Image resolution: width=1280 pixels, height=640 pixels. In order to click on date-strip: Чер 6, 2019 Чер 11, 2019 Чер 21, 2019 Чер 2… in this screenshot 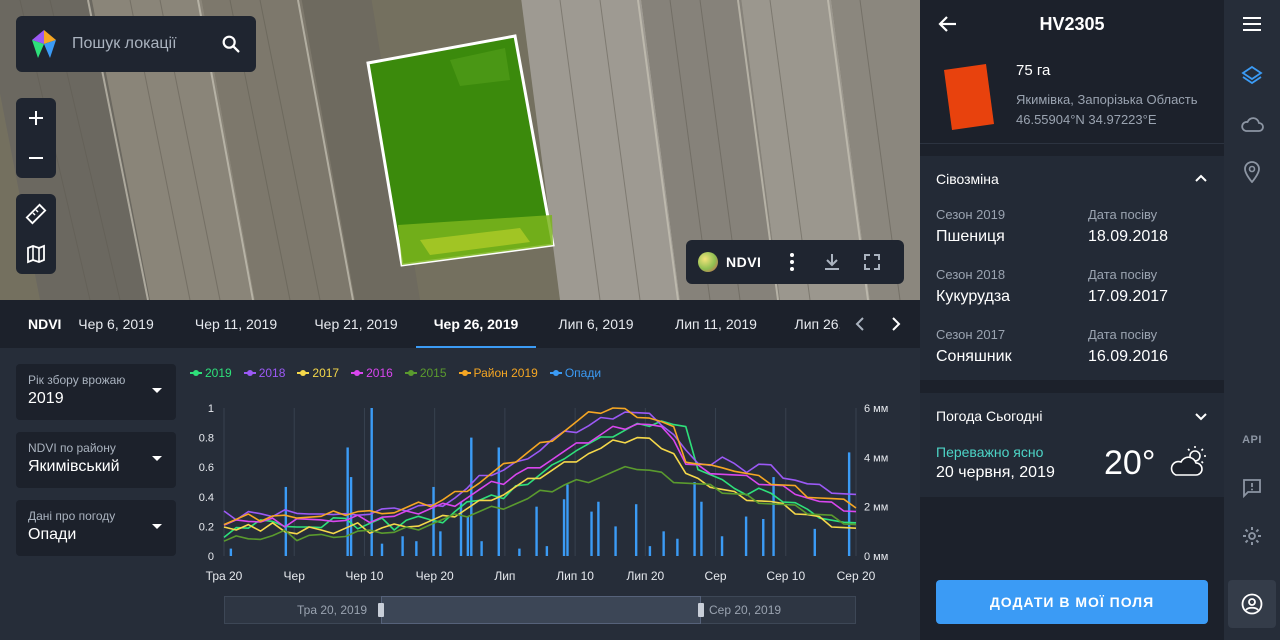, I will do `click(455, 324)`.